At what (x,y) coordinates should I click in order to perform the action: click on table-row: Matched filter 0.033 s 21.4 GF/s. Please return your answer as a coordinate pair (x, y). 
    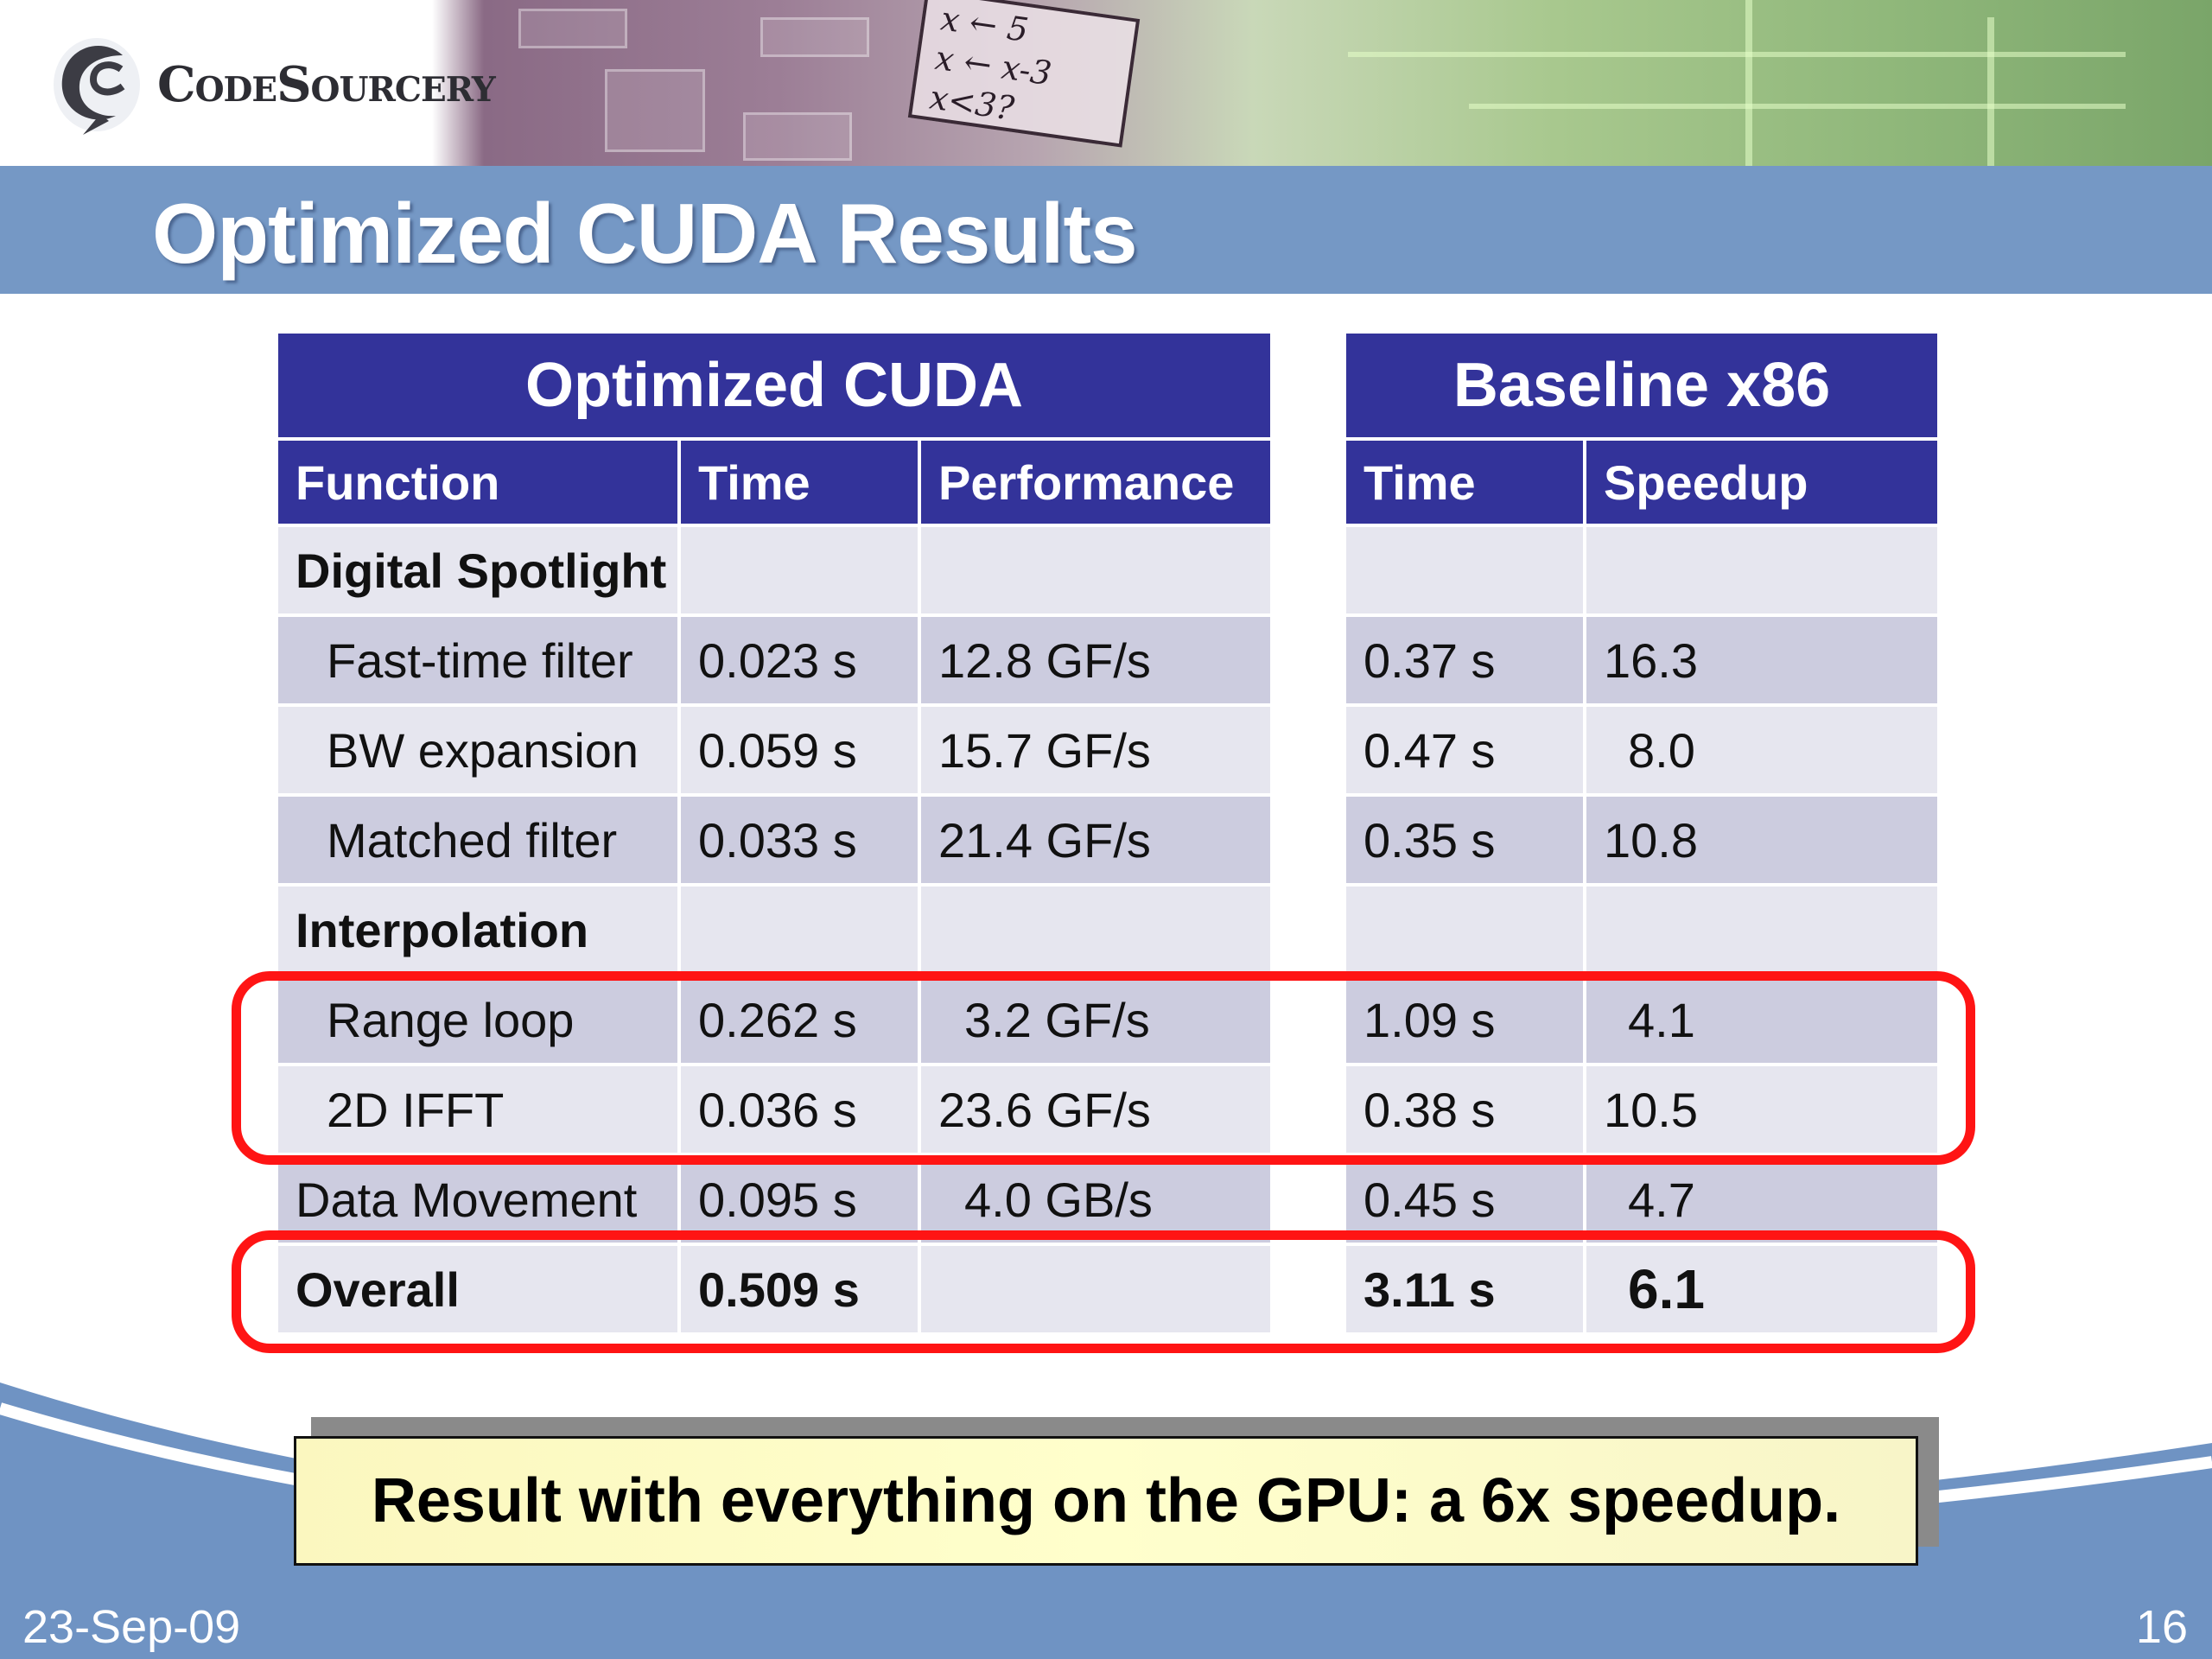
    Looking at the image, I should click on (774, 840).